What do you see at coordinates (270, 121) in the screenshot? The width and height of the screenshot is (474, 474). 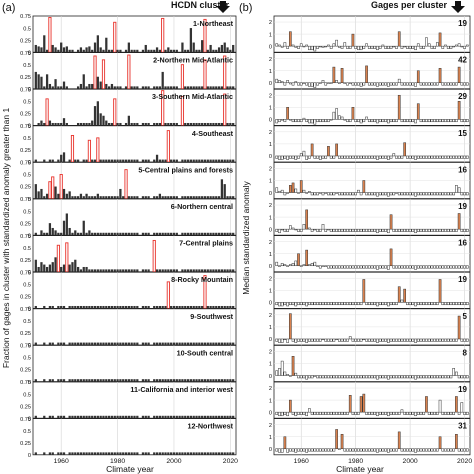 I see `y-tick-label: 0` at bounding box center [270, 121].